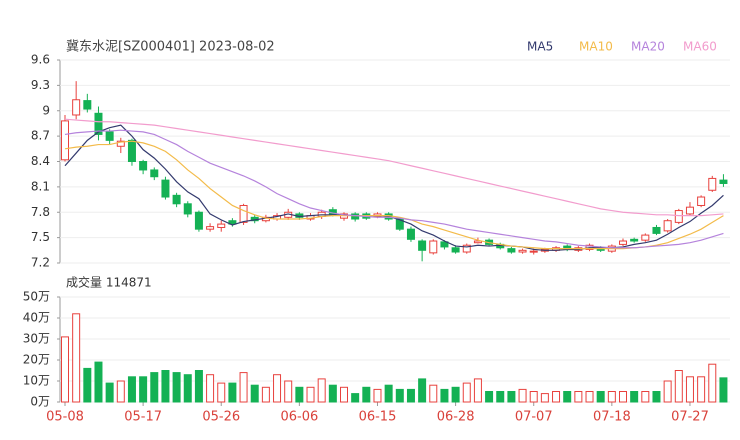  I want to click on y-tick-label: 40万, so click(36, 318).